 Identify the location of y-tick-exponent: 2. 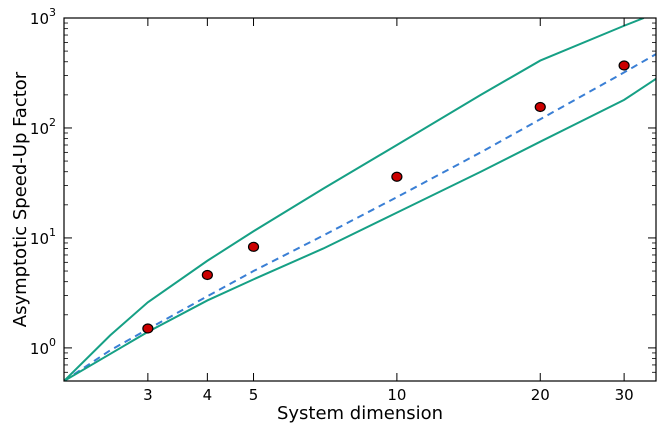
(52, 122).